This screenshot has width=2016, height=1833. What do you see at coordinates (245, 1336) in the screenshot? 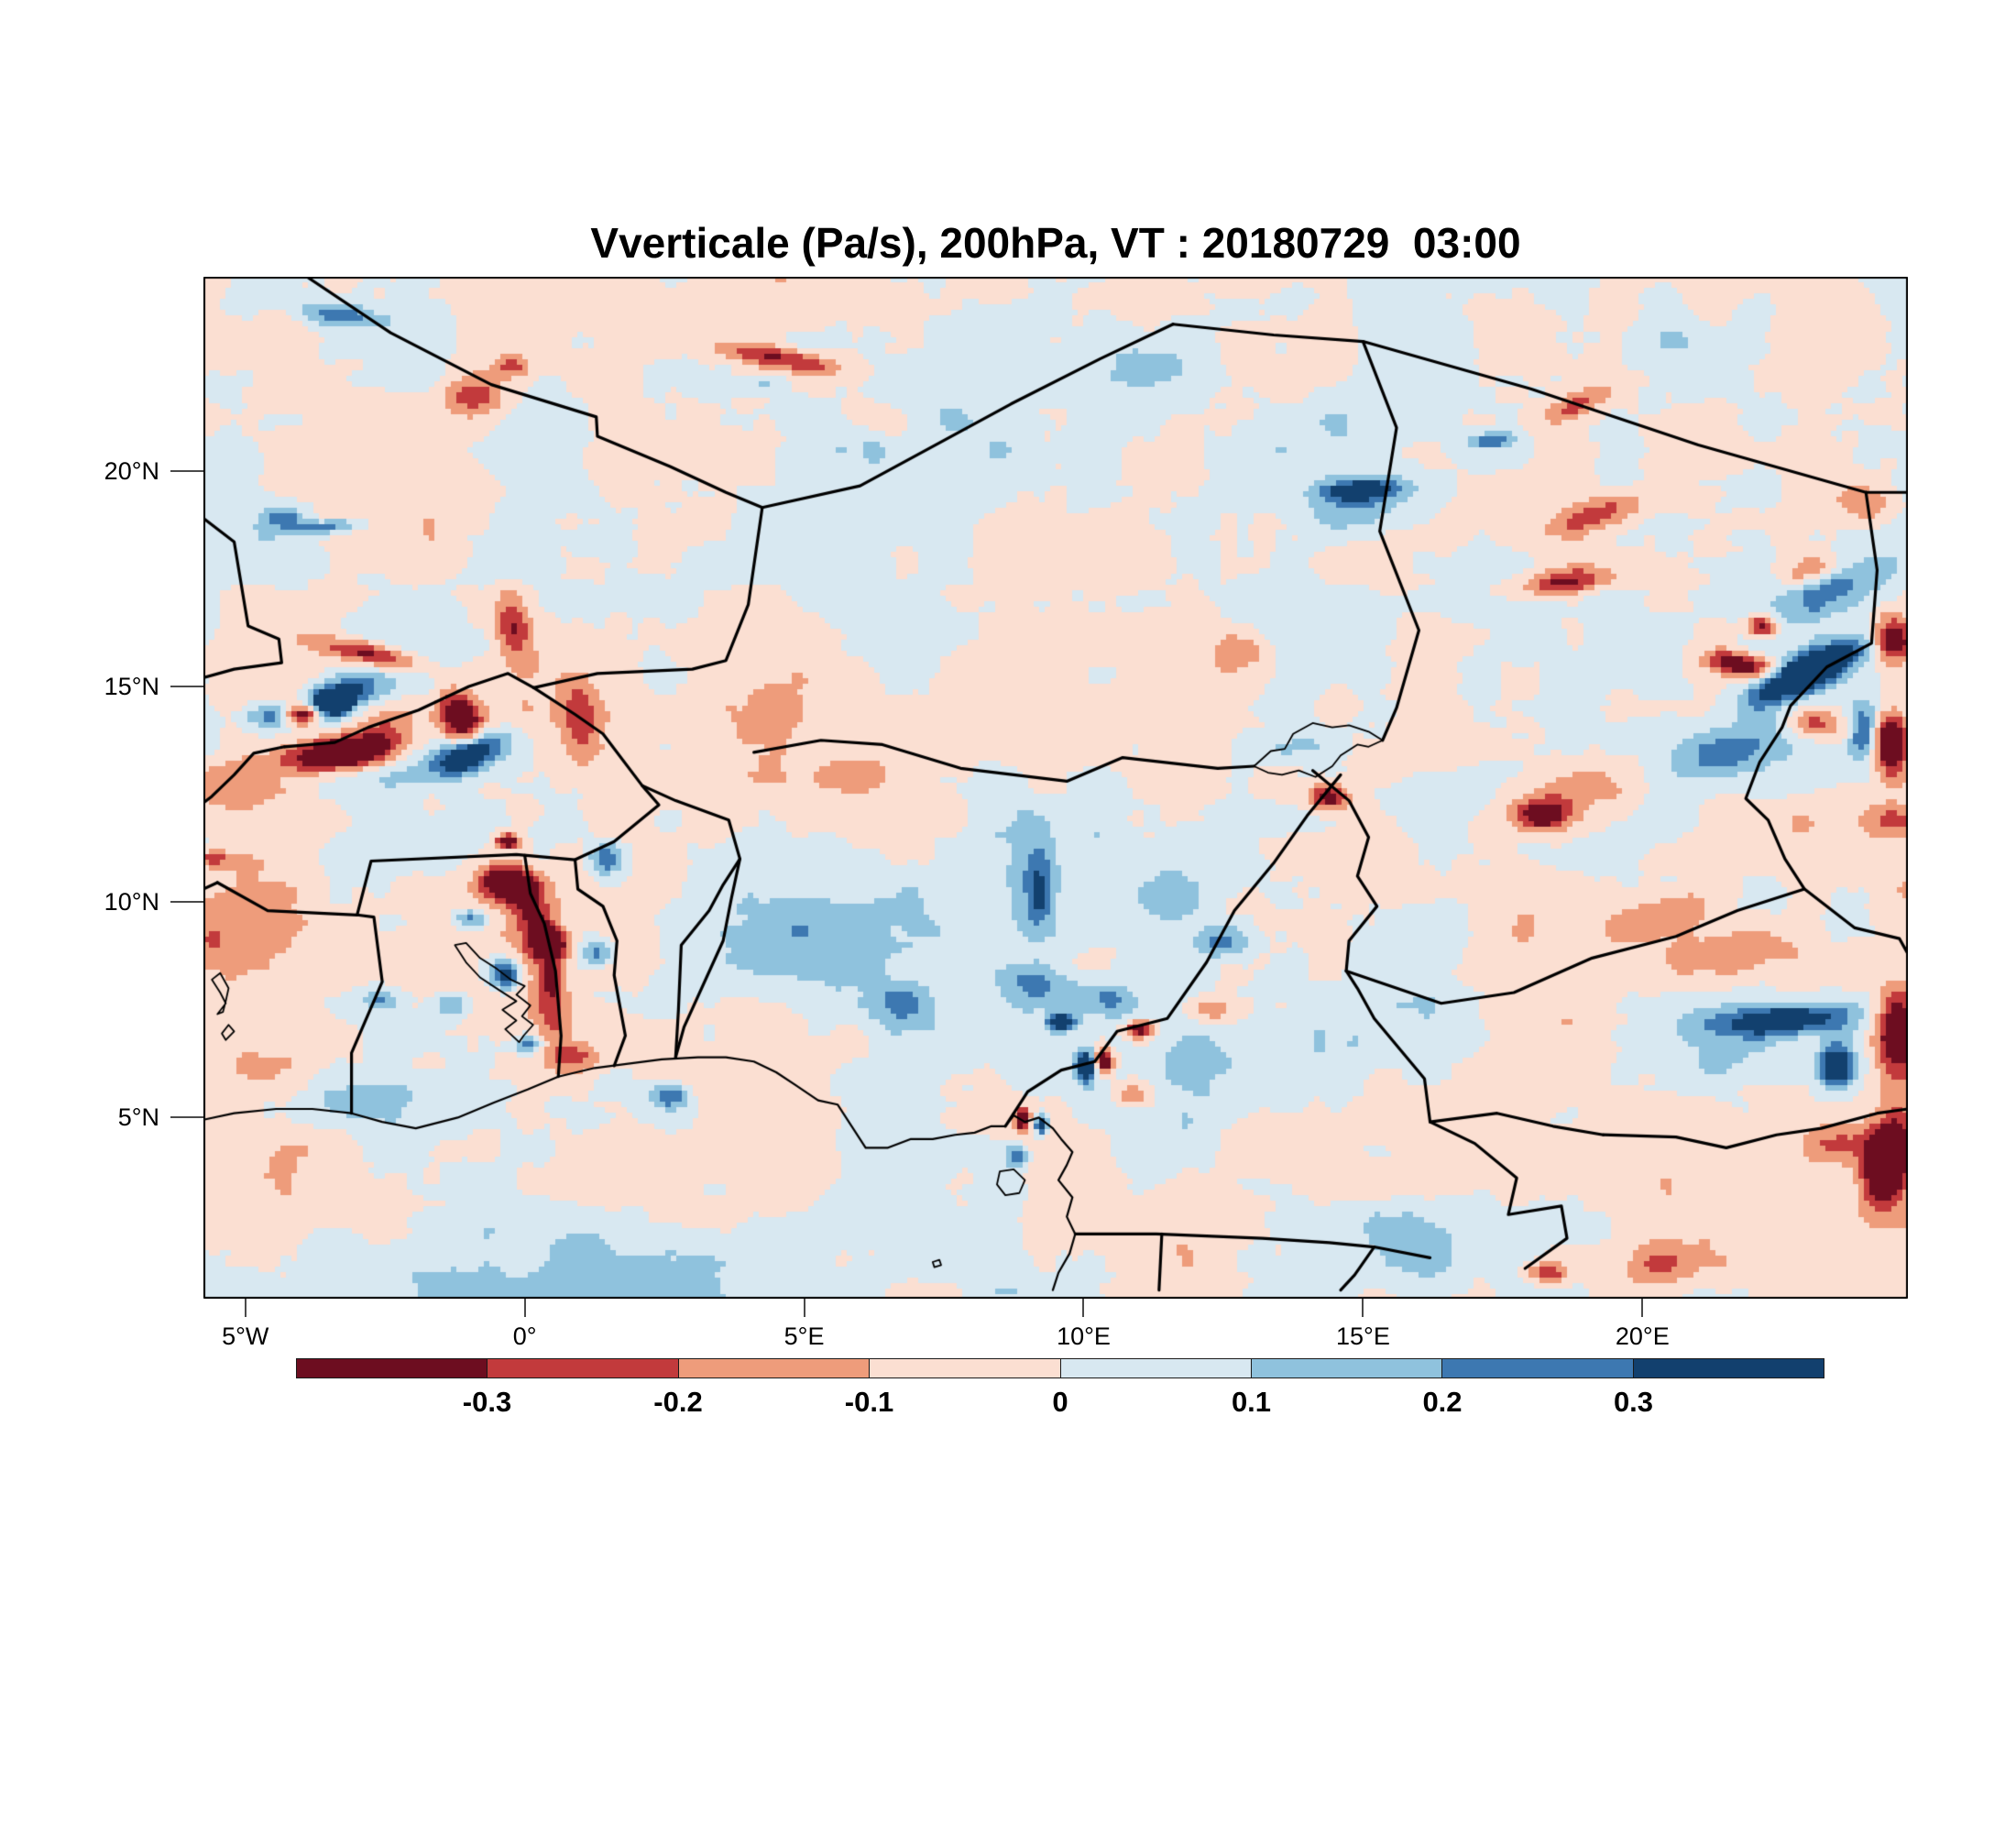
I see `x-axis-tick-label: 5°W` at bounding box center [245, 1336].